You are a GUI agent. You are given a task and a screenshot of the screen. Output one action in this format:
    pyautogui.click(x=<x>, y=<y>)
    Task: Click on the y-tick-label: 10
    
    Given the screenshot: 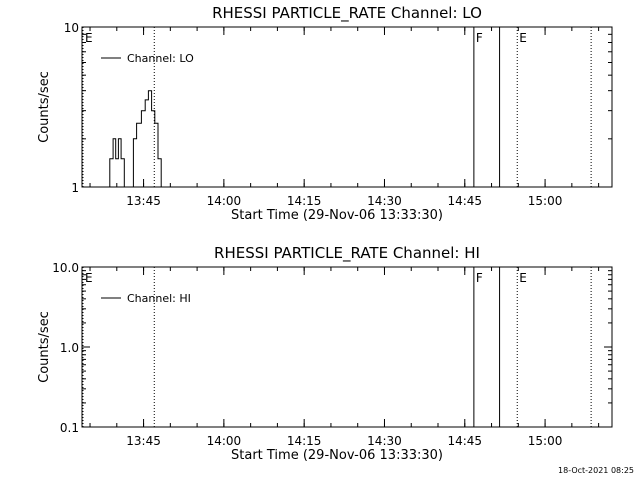 What is the action you would take?
    pyautogui.click(x=71, y=28)
    